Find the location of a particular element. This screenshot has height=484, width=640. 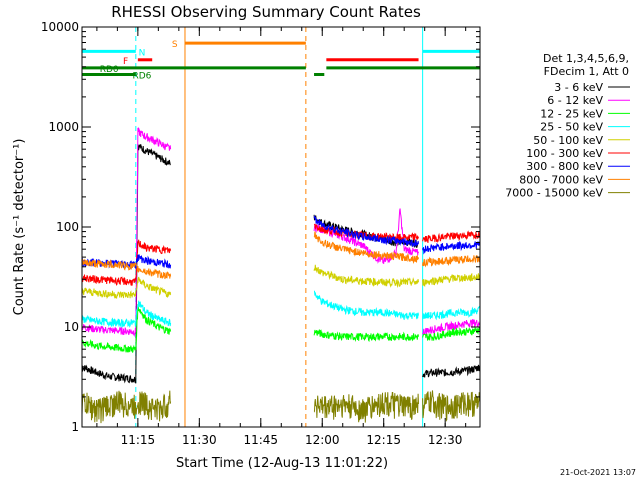

y-tick-label: 1 is located at coordinates (75, 427).